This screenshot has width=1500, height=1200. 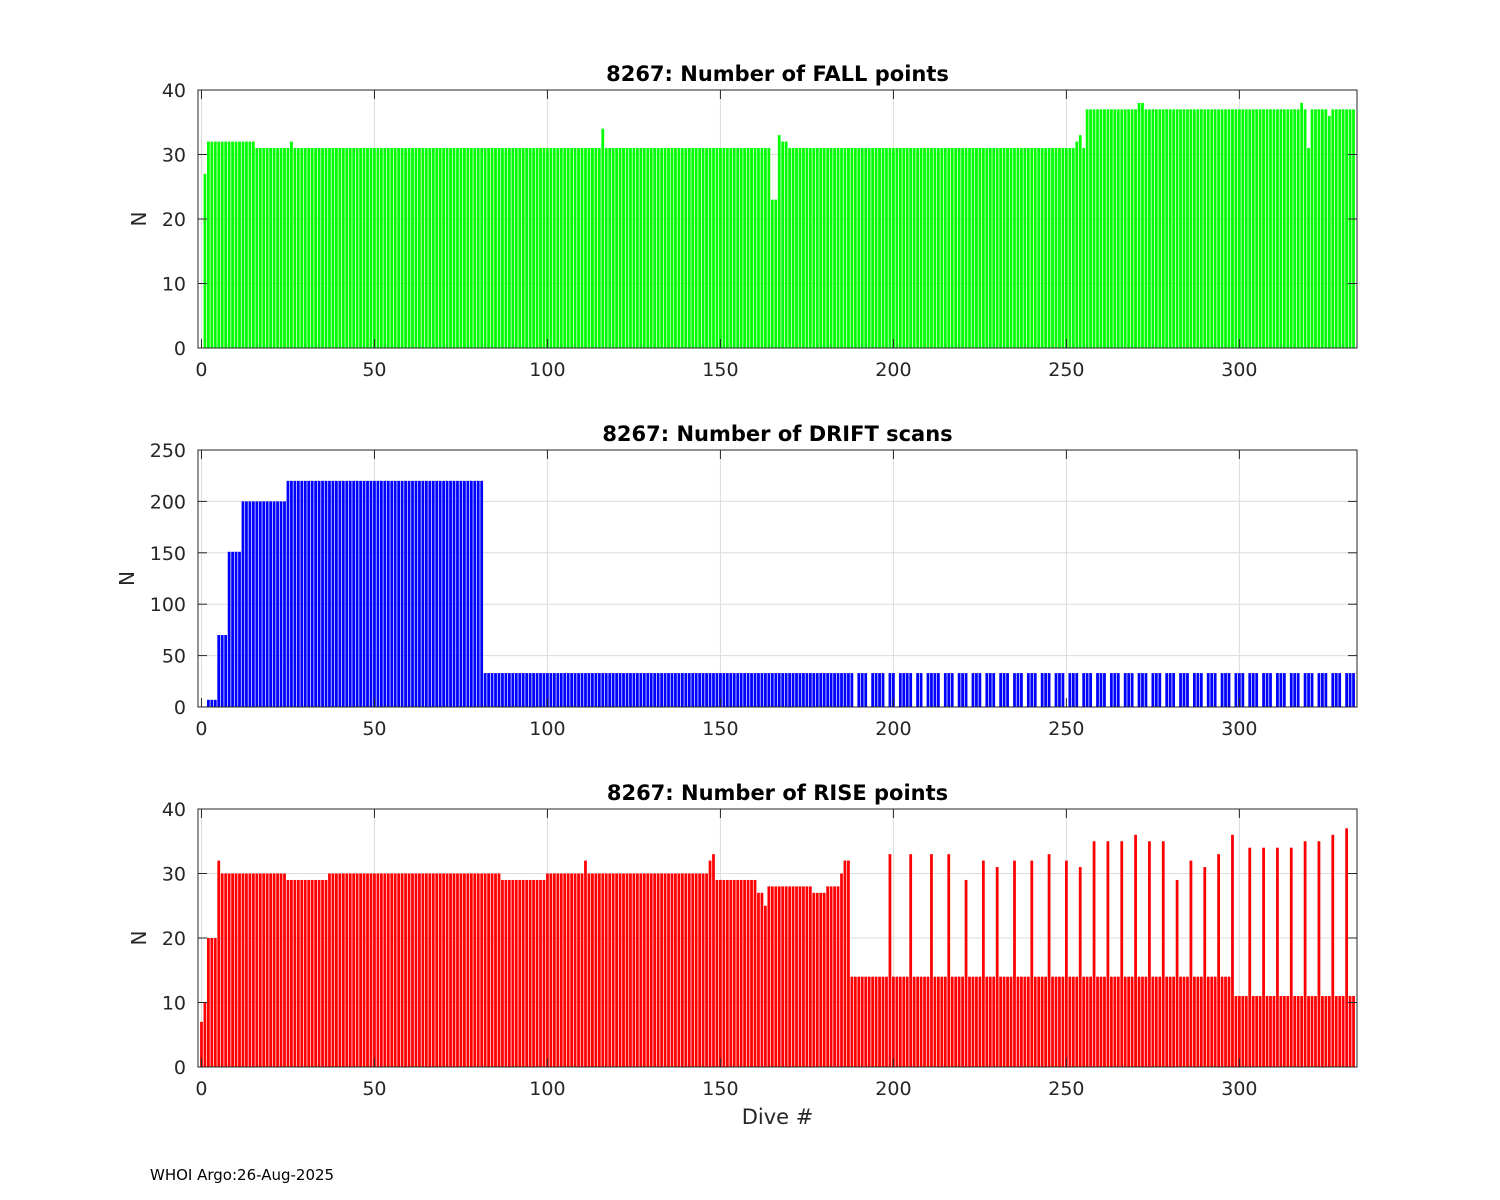 I want to click on x-tick-label: 50, so click(x=374, y=370).